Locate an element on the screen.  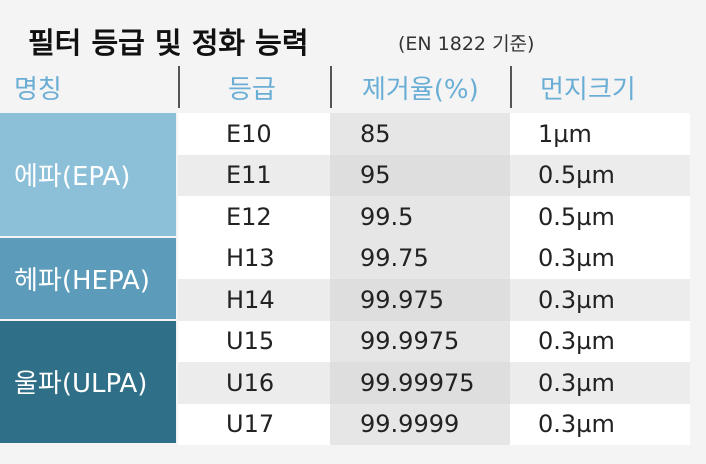
grade: E12 is located at coordinates (254, 217).